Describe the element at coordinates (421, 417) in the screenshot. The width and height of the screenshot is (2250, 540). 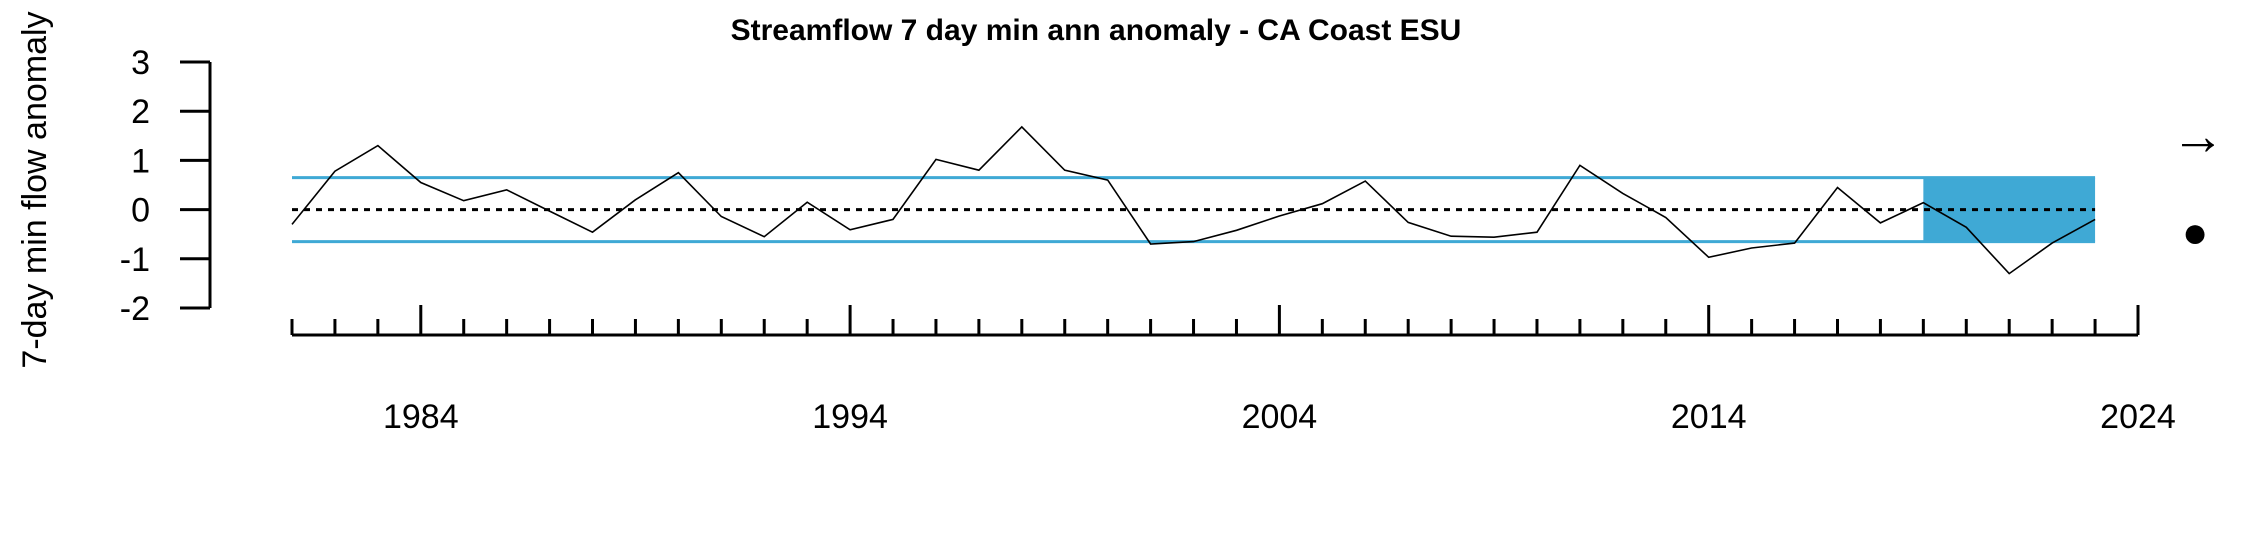
I see `x-tick-label: 1984` at that location.